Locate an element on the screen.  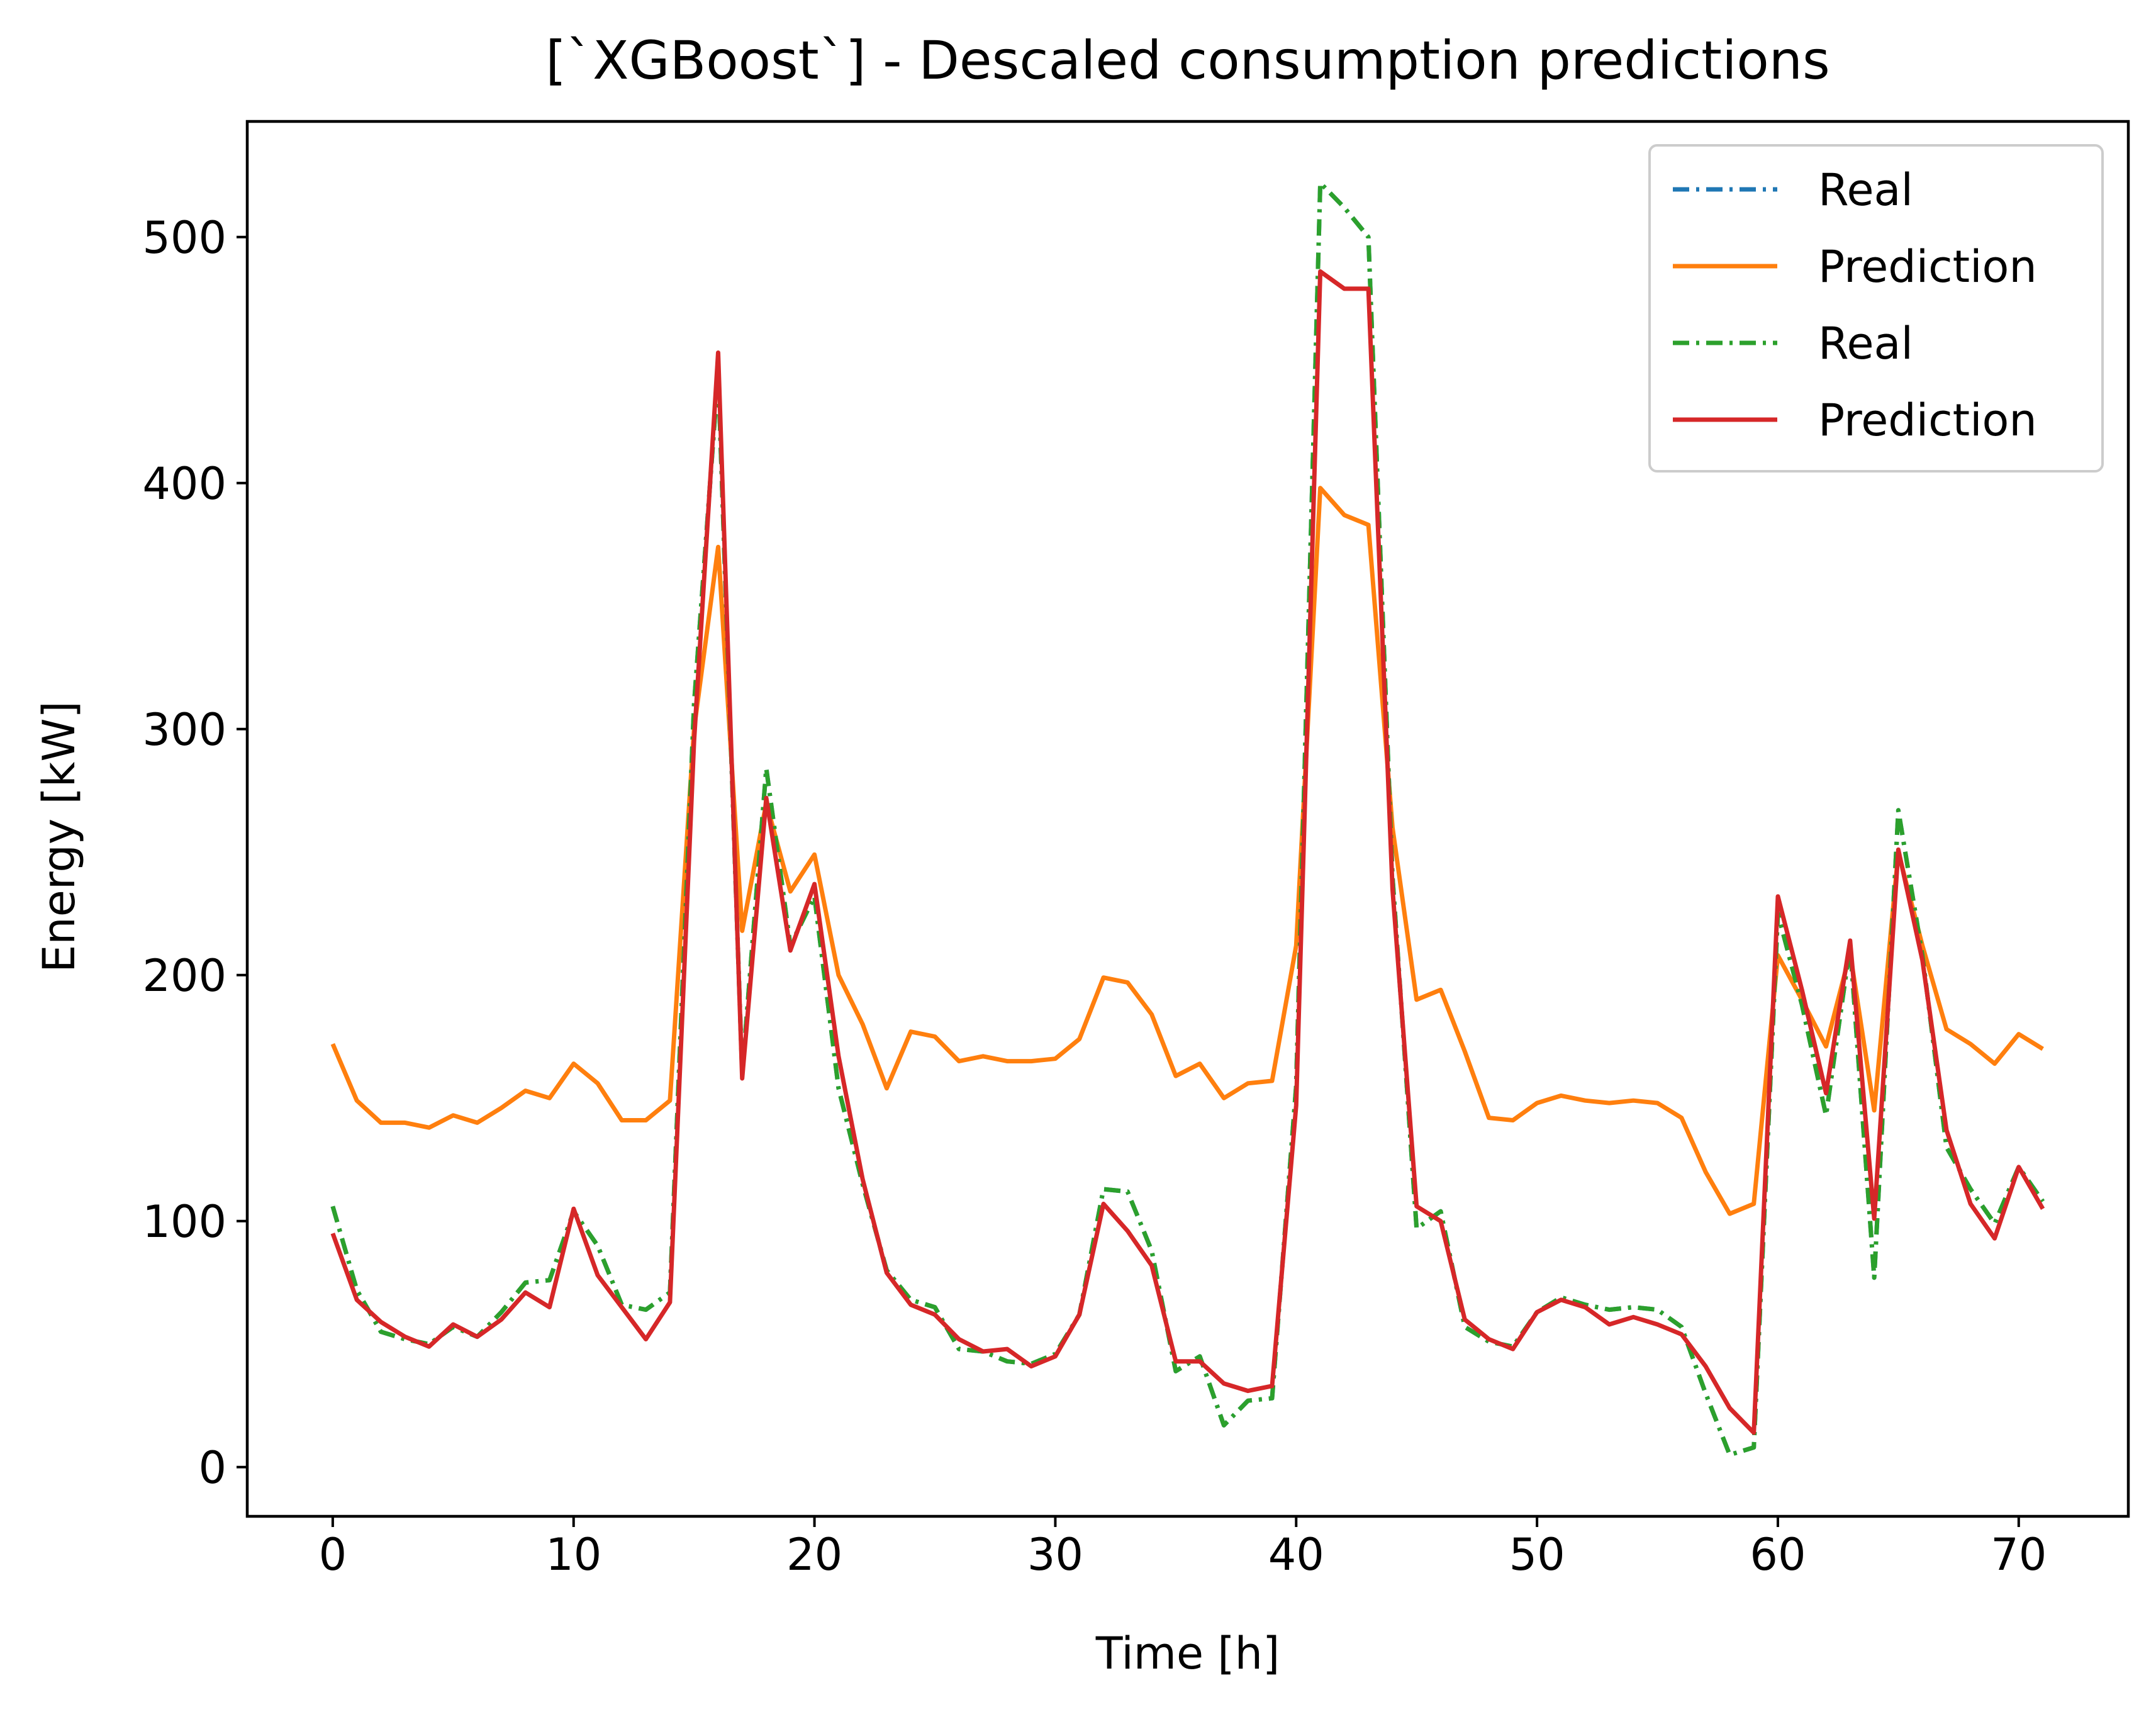
x-tick-label: 60 is located at coordinates (1778, 1555).